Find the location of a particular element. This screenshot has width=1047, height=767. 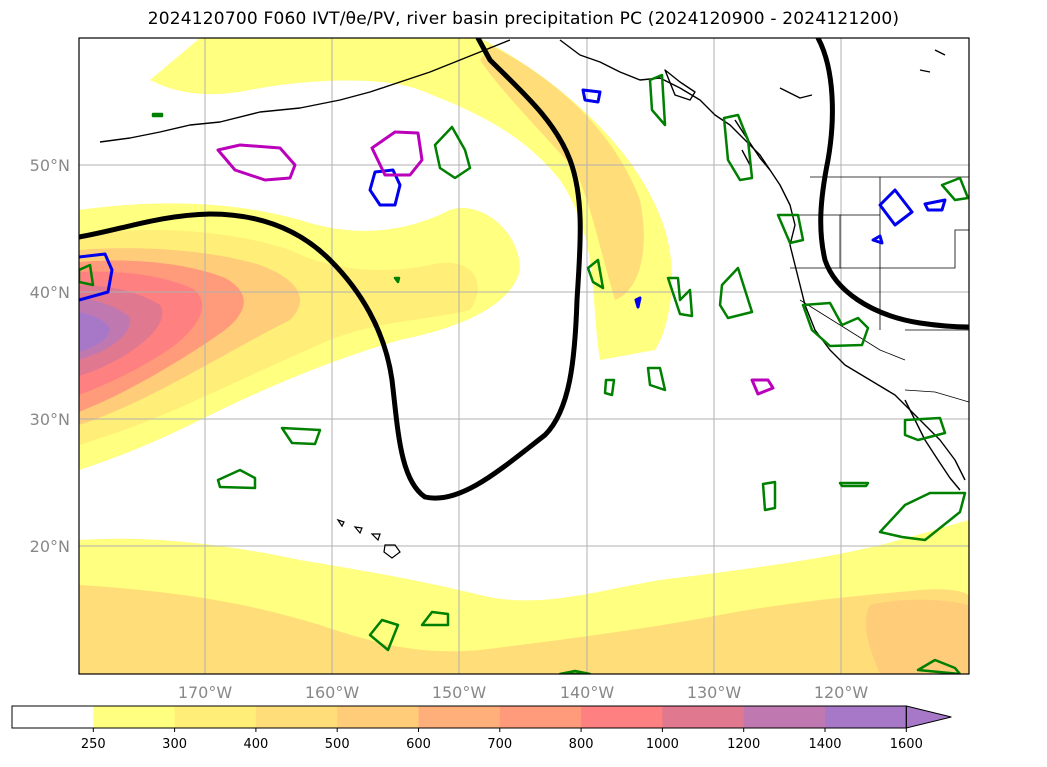

coast-baja is located at coordinates (932, 445).